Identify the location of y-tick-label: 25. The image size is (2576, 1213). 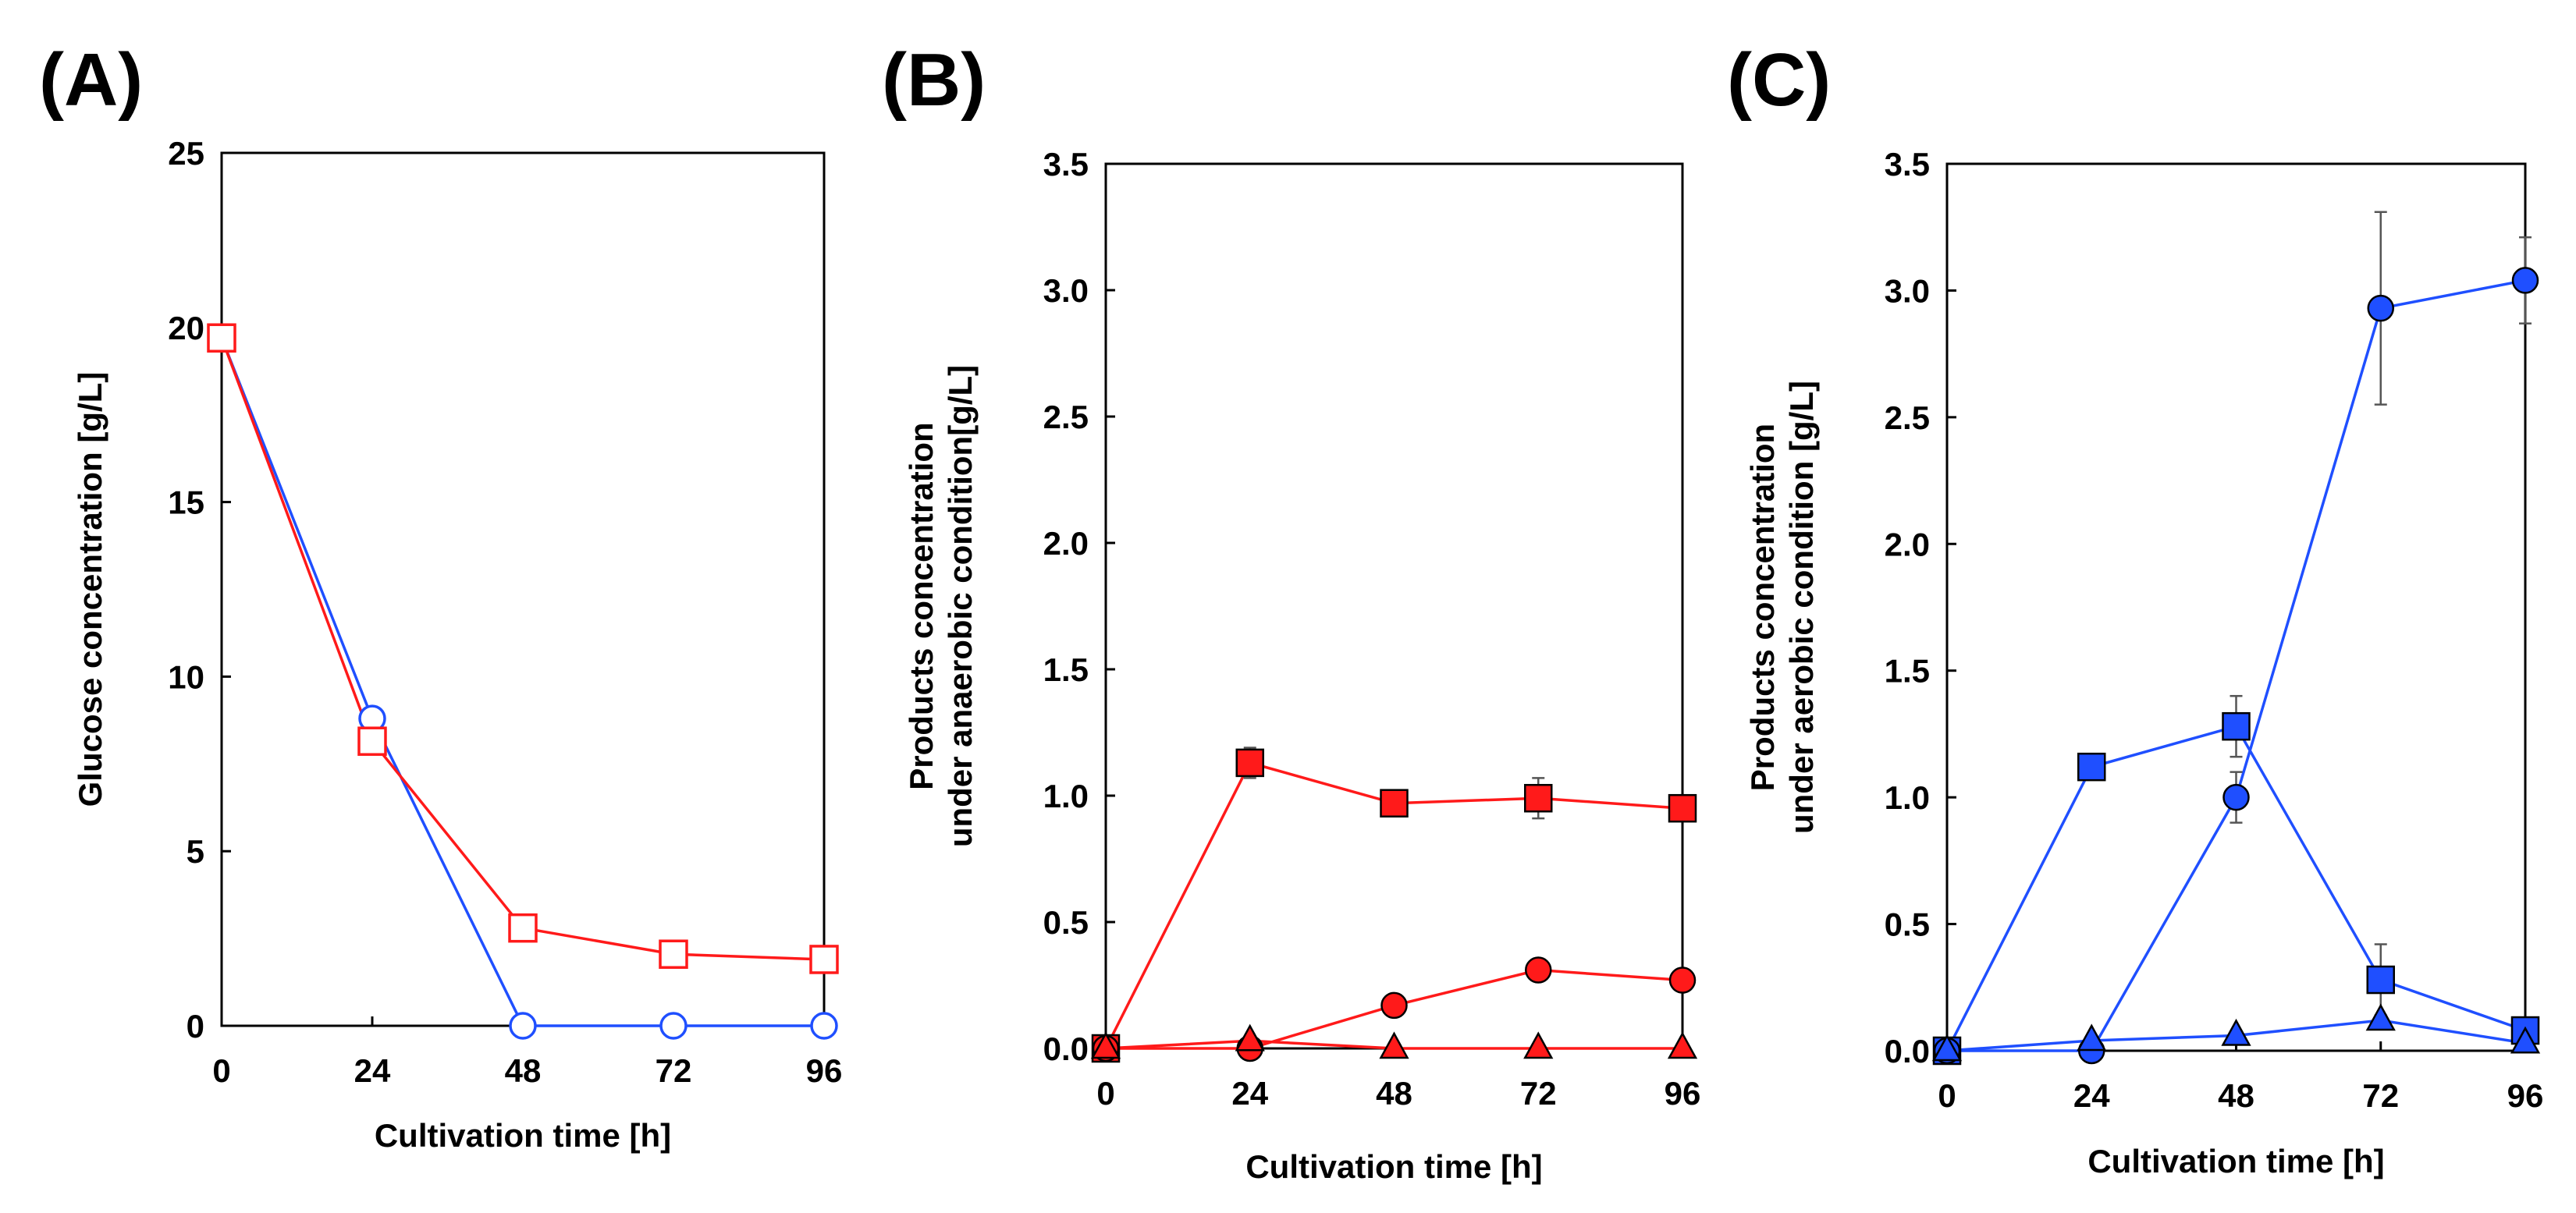
(186, 153).